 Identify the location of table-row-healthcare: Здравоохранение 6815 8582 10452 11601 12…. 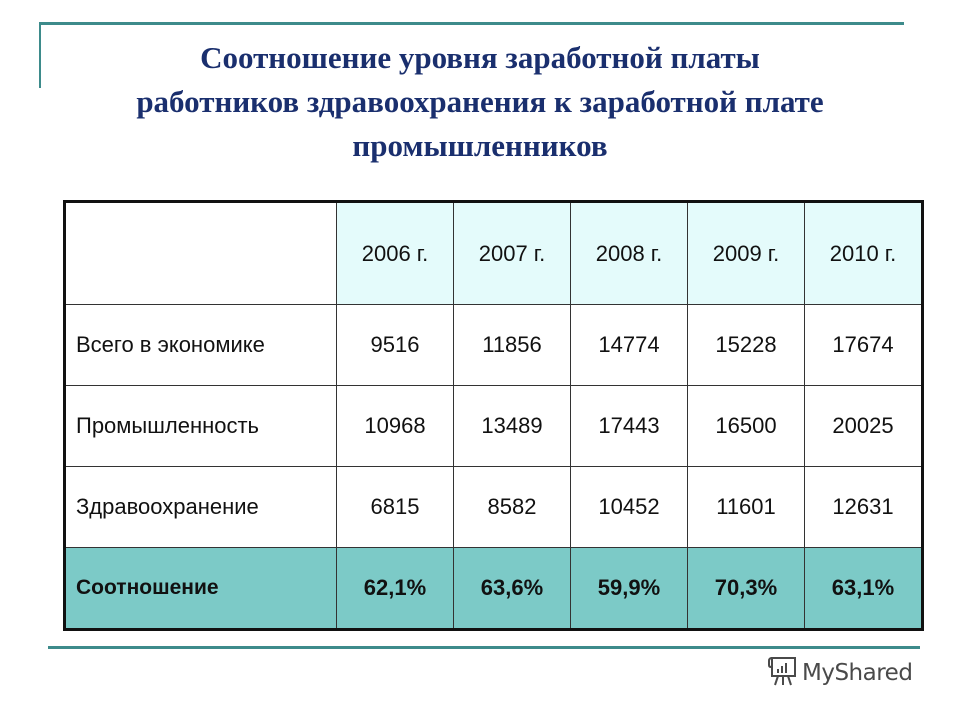
(493, 507).